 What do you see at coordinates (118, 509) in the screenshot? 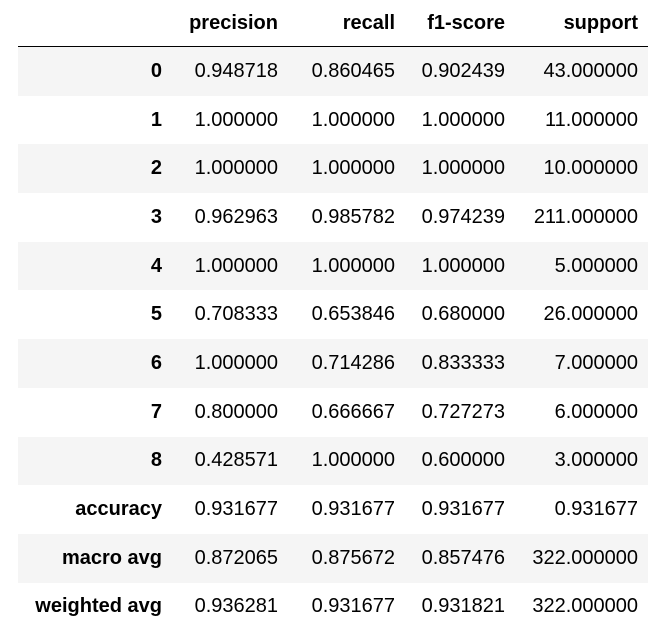
I see `row-label: accuracy` at bounding box center [118, 509].